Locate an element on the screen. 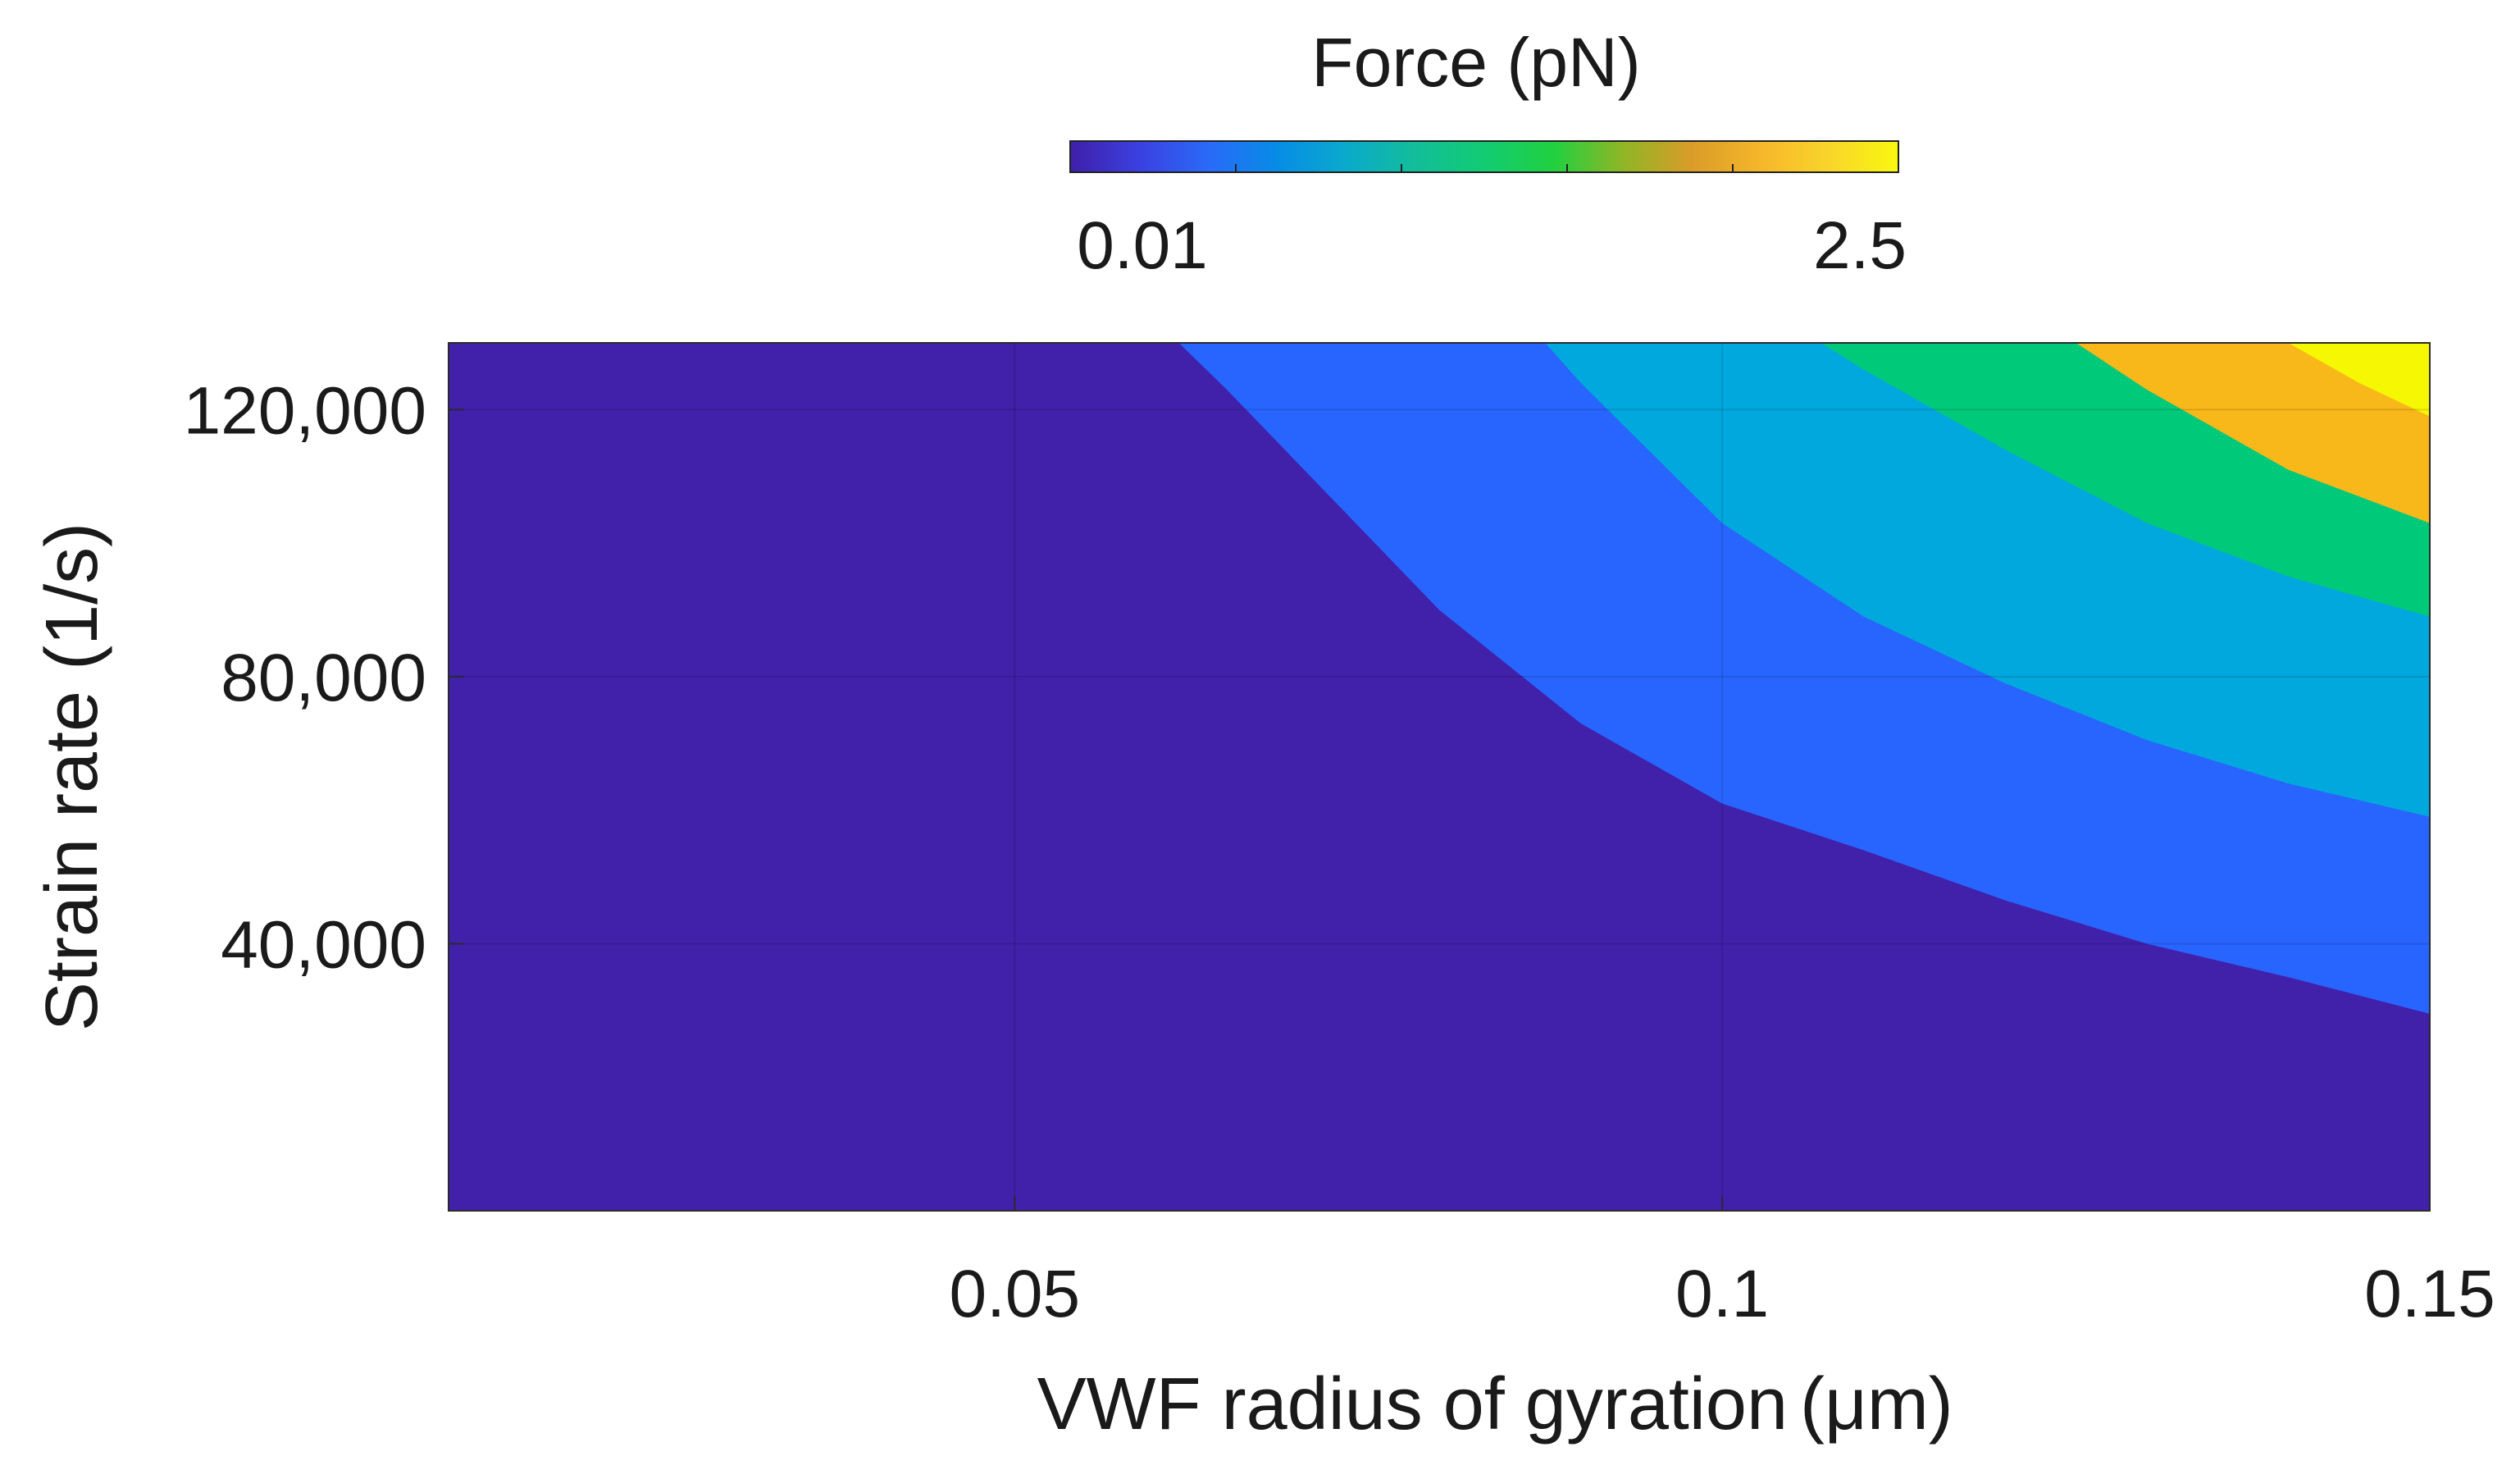 This screenshot has height=1479, width=2520. x-axis-ticks: 0.05 0.1 0.15 is located at coordinates (1722, 1263).